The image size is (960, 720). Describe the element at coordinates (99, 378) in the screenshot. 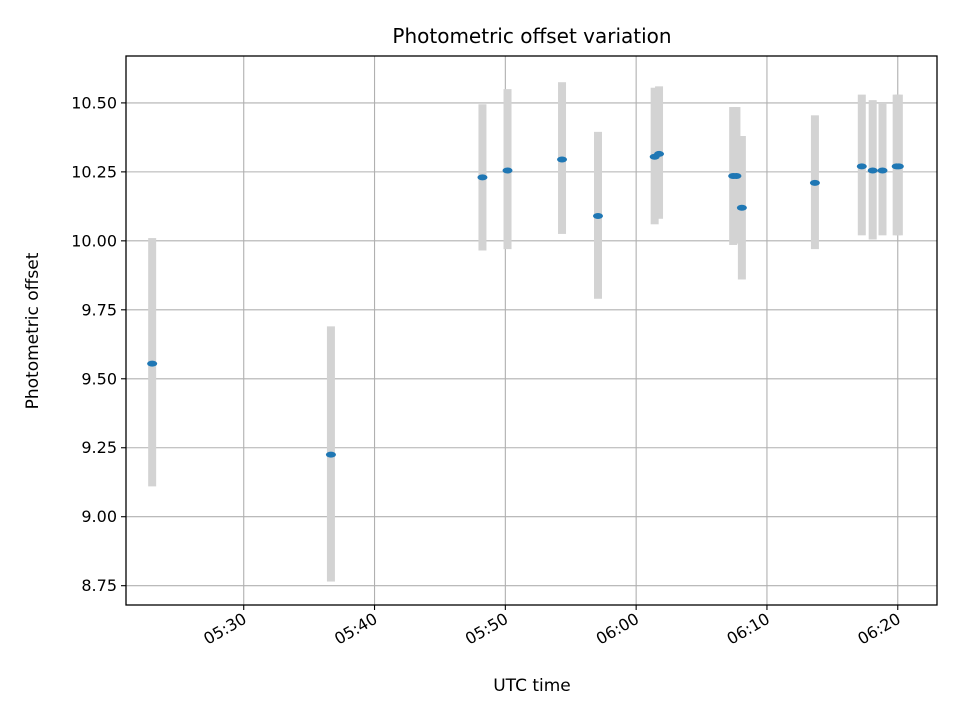

I see `y-tick-label: 9.50` at that location.